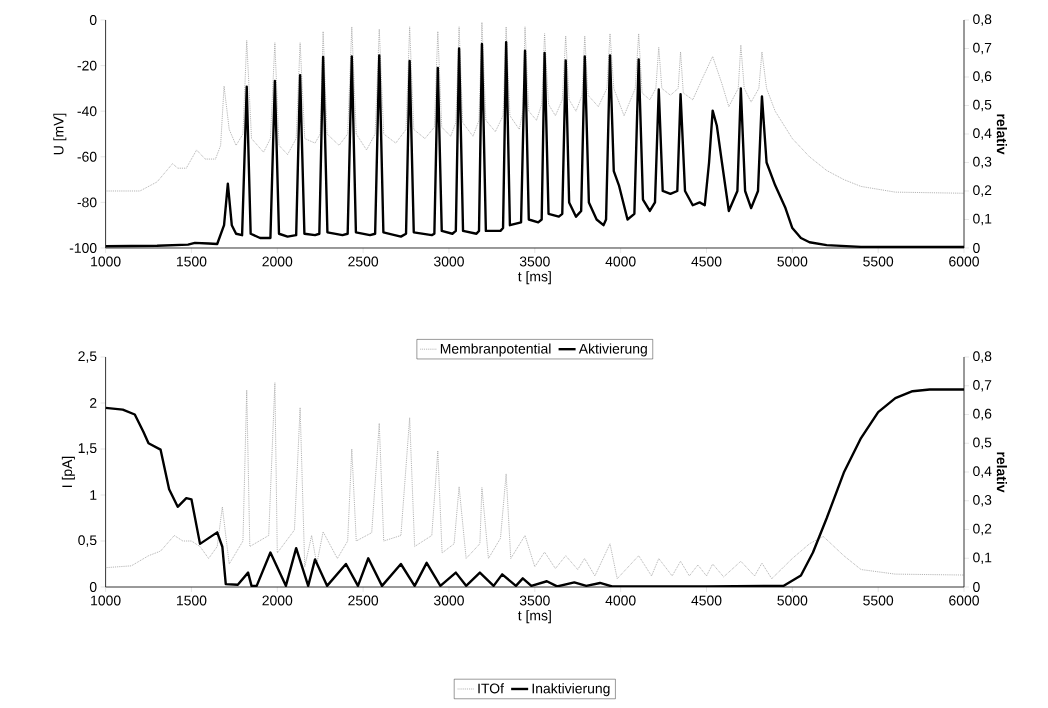 This screenshot has height=708, width=1048. I want to click on legend-label: ITOf, so click(491, 688).